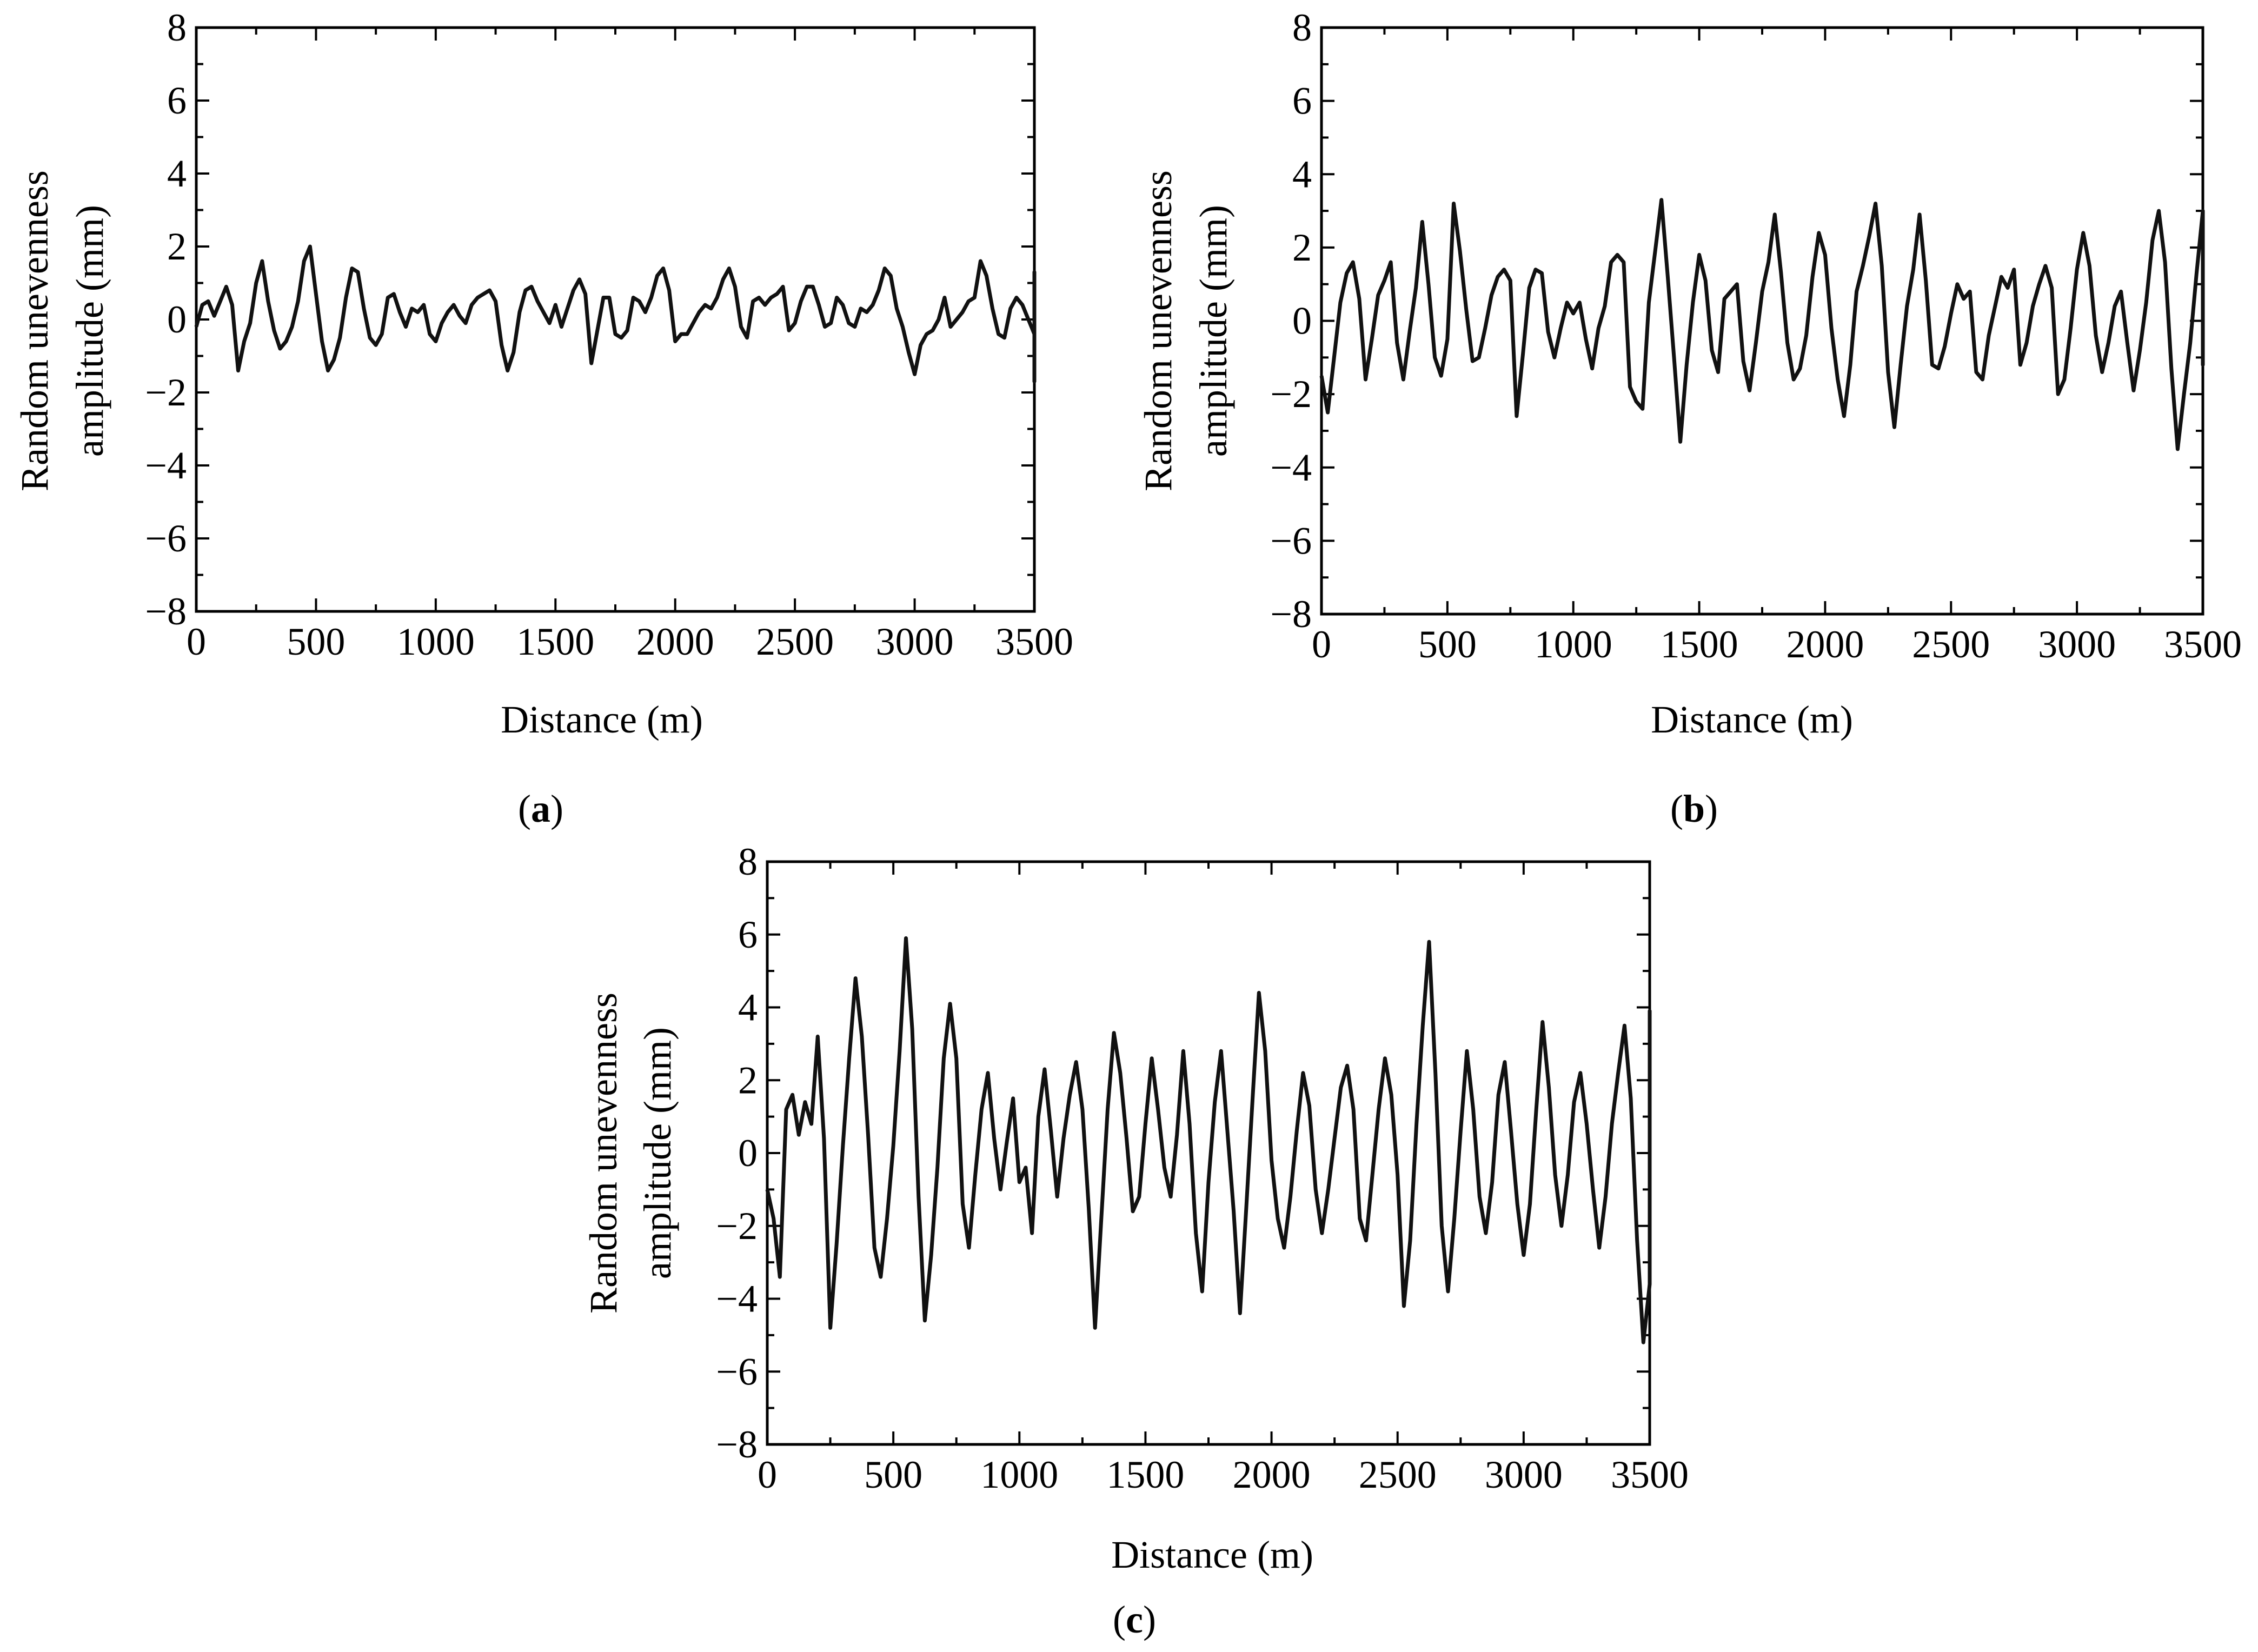 Image resolution: width=2258 pixels, height=1652 pixels. I want to click on caption-letter: b, so click(1694, 808).